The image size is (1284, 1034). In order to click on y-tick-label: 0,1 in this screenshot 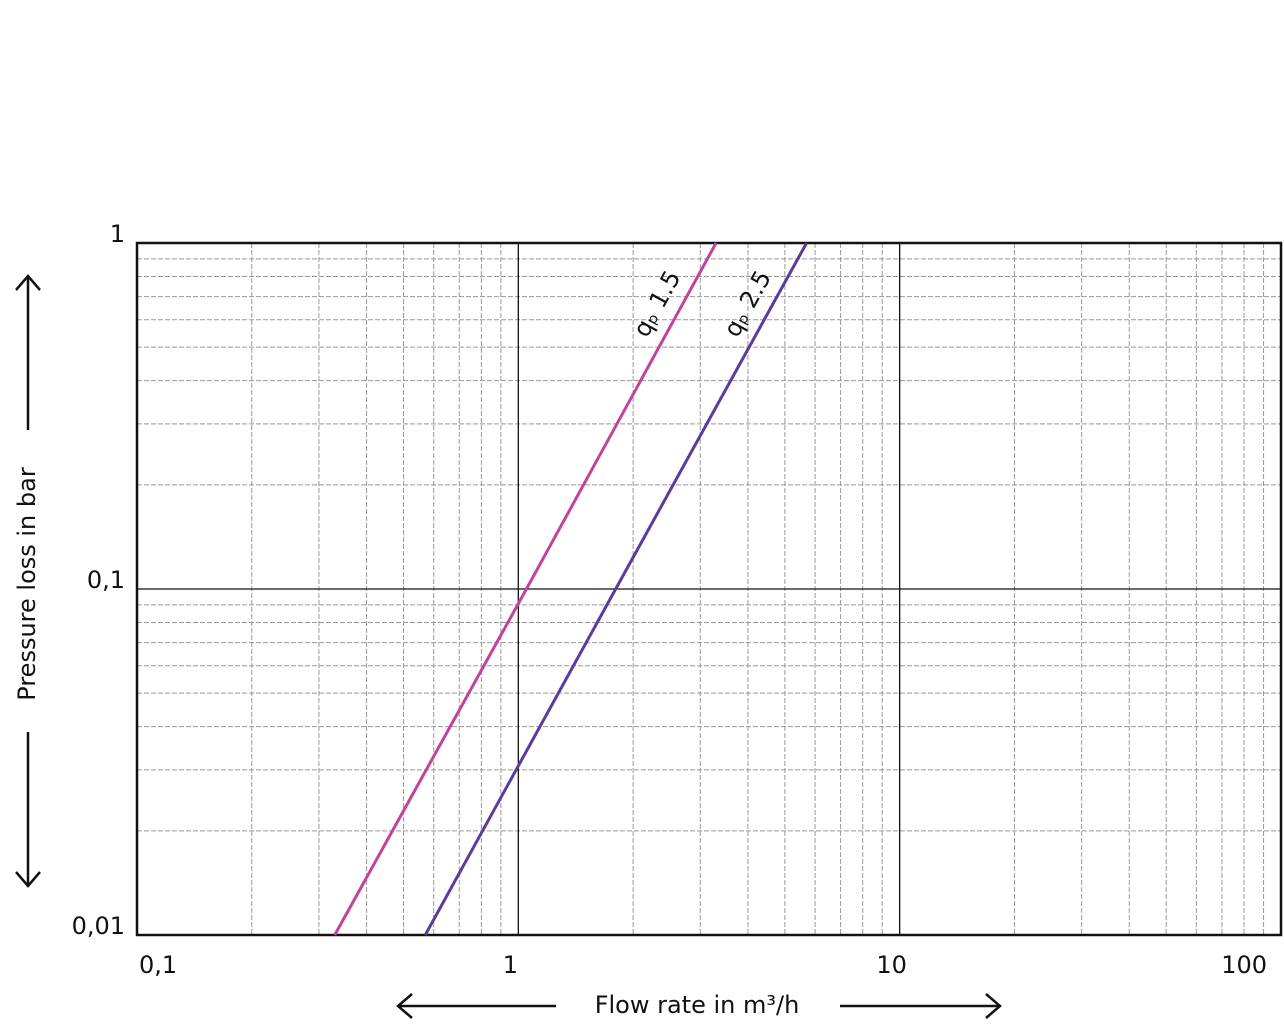, I will do `click(106, 580)`.